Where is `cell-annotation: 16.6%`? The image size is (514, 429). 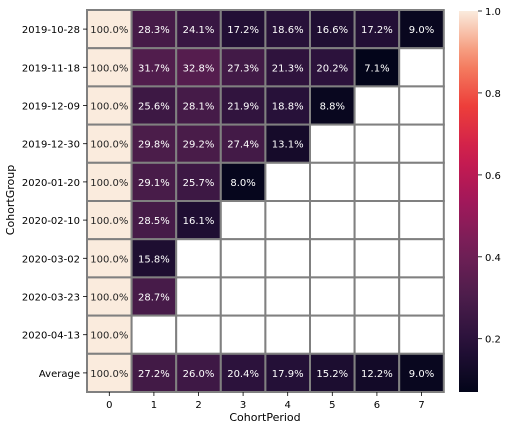 cell-annotation: 16.6% is located at coordinates (332, 30).